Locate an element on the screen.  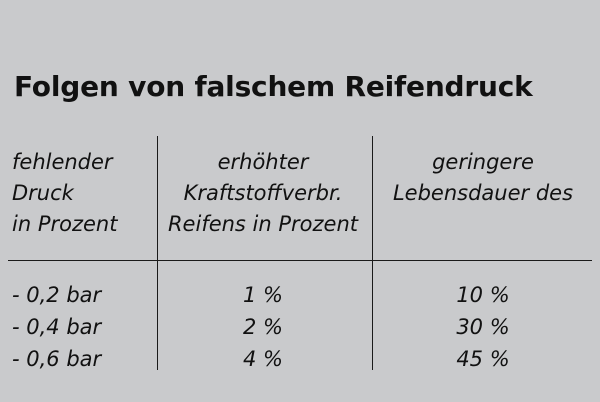
row-2-life: 30 % is located at coordinates (483, 327).